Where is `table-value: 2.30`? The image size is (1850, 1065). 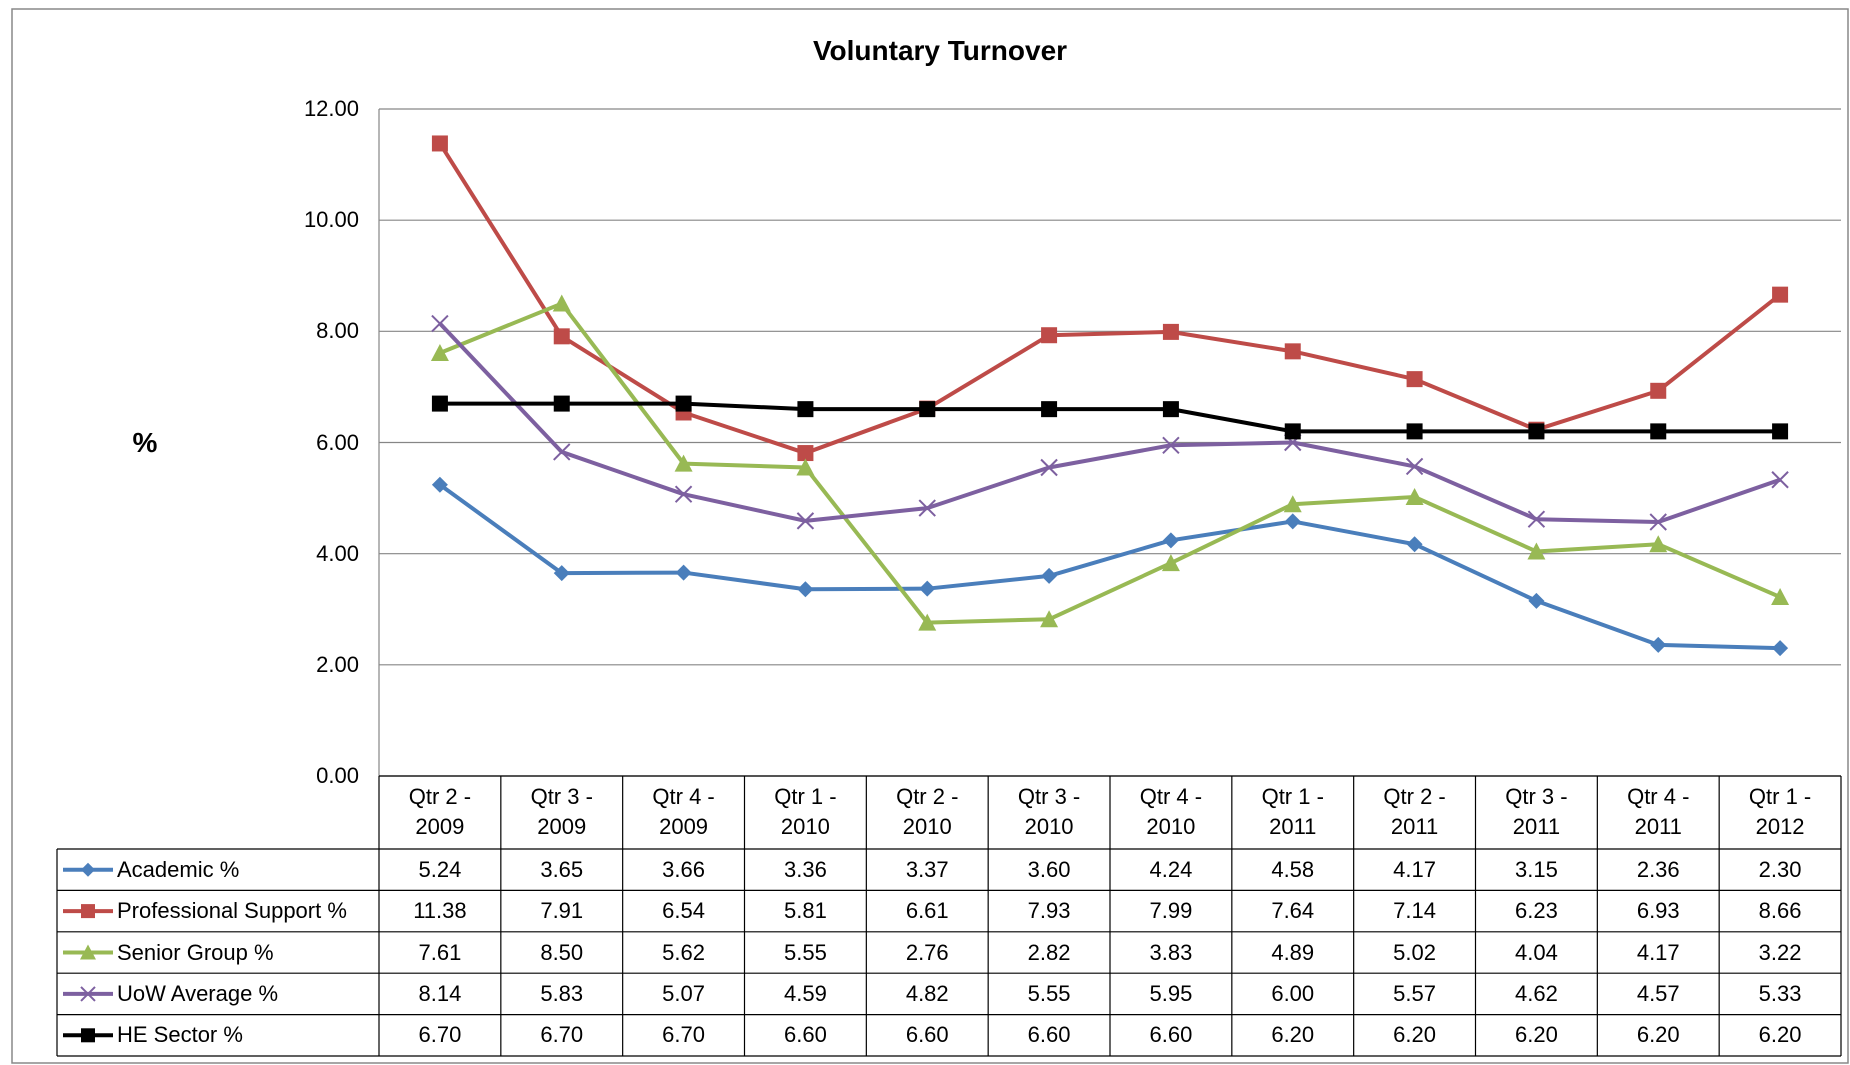
table-value: 2.30 is located at coordinates (1780, 869).